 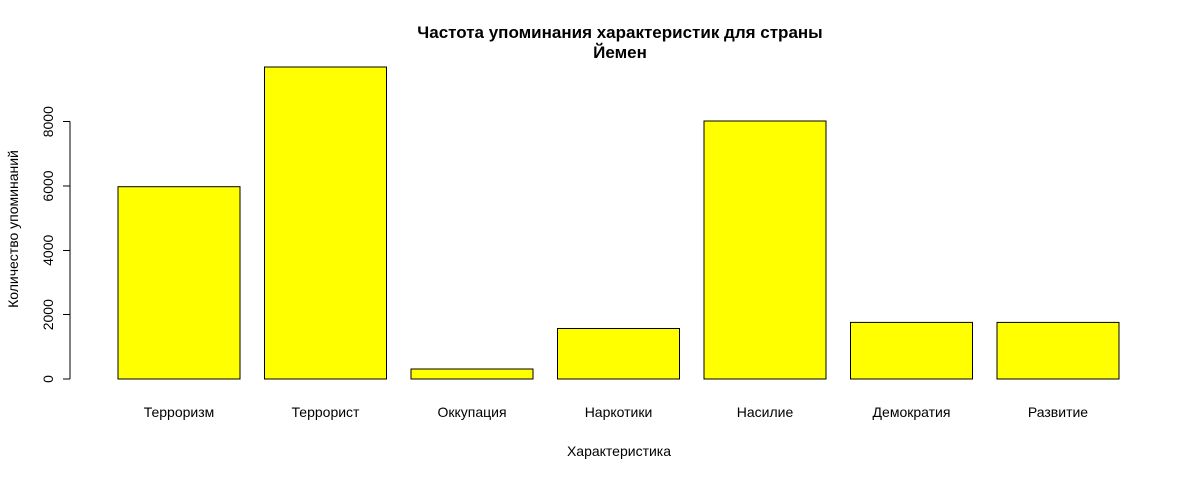 What do you see at coordinates (765, 412) in the screenshot?
I see `x-tick-label: Насилие` at bounding box center [765, 412].